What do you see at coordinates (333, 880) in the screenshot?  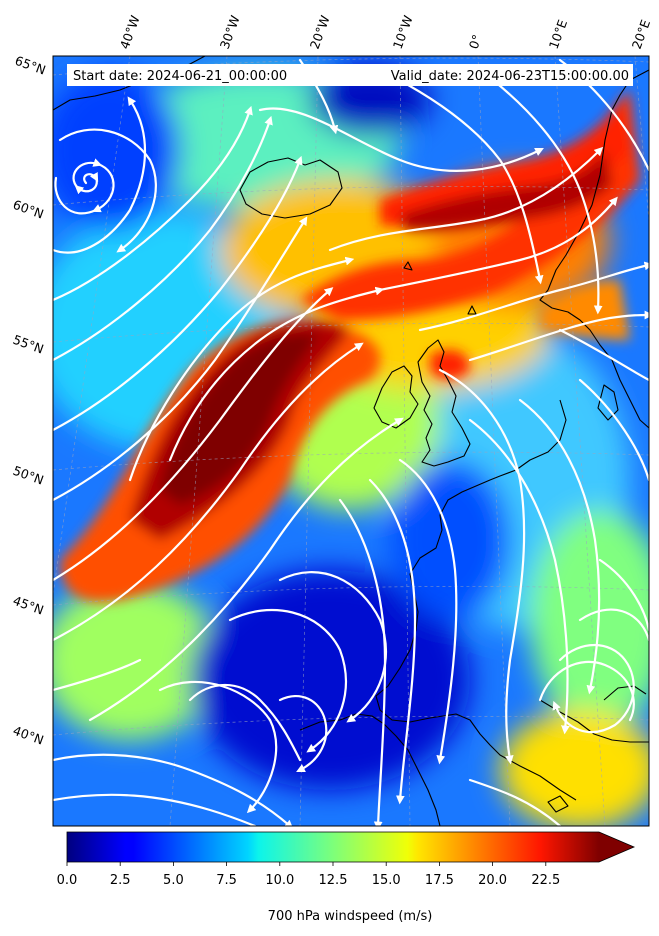 I see `colorbar-tick-label: 12.5` at bounding box center [333, 880].